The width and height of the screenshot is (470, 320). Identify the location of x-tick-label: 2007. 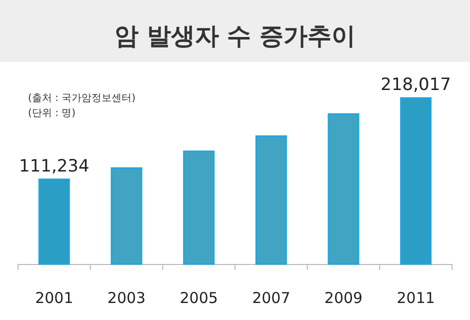
(271, 298).